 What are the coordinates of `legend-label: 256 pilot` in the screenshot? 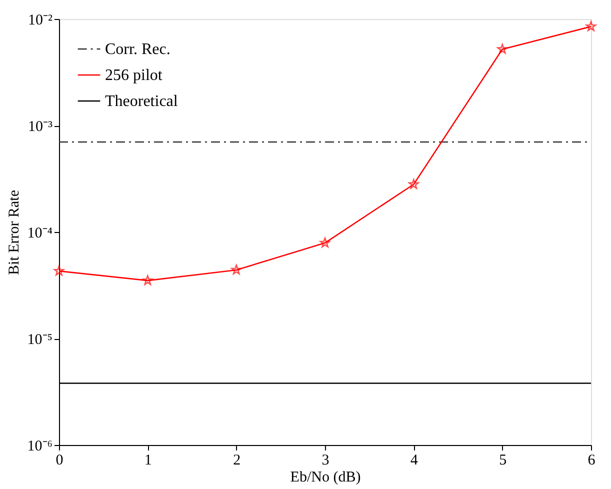 It's located at (134, 75).